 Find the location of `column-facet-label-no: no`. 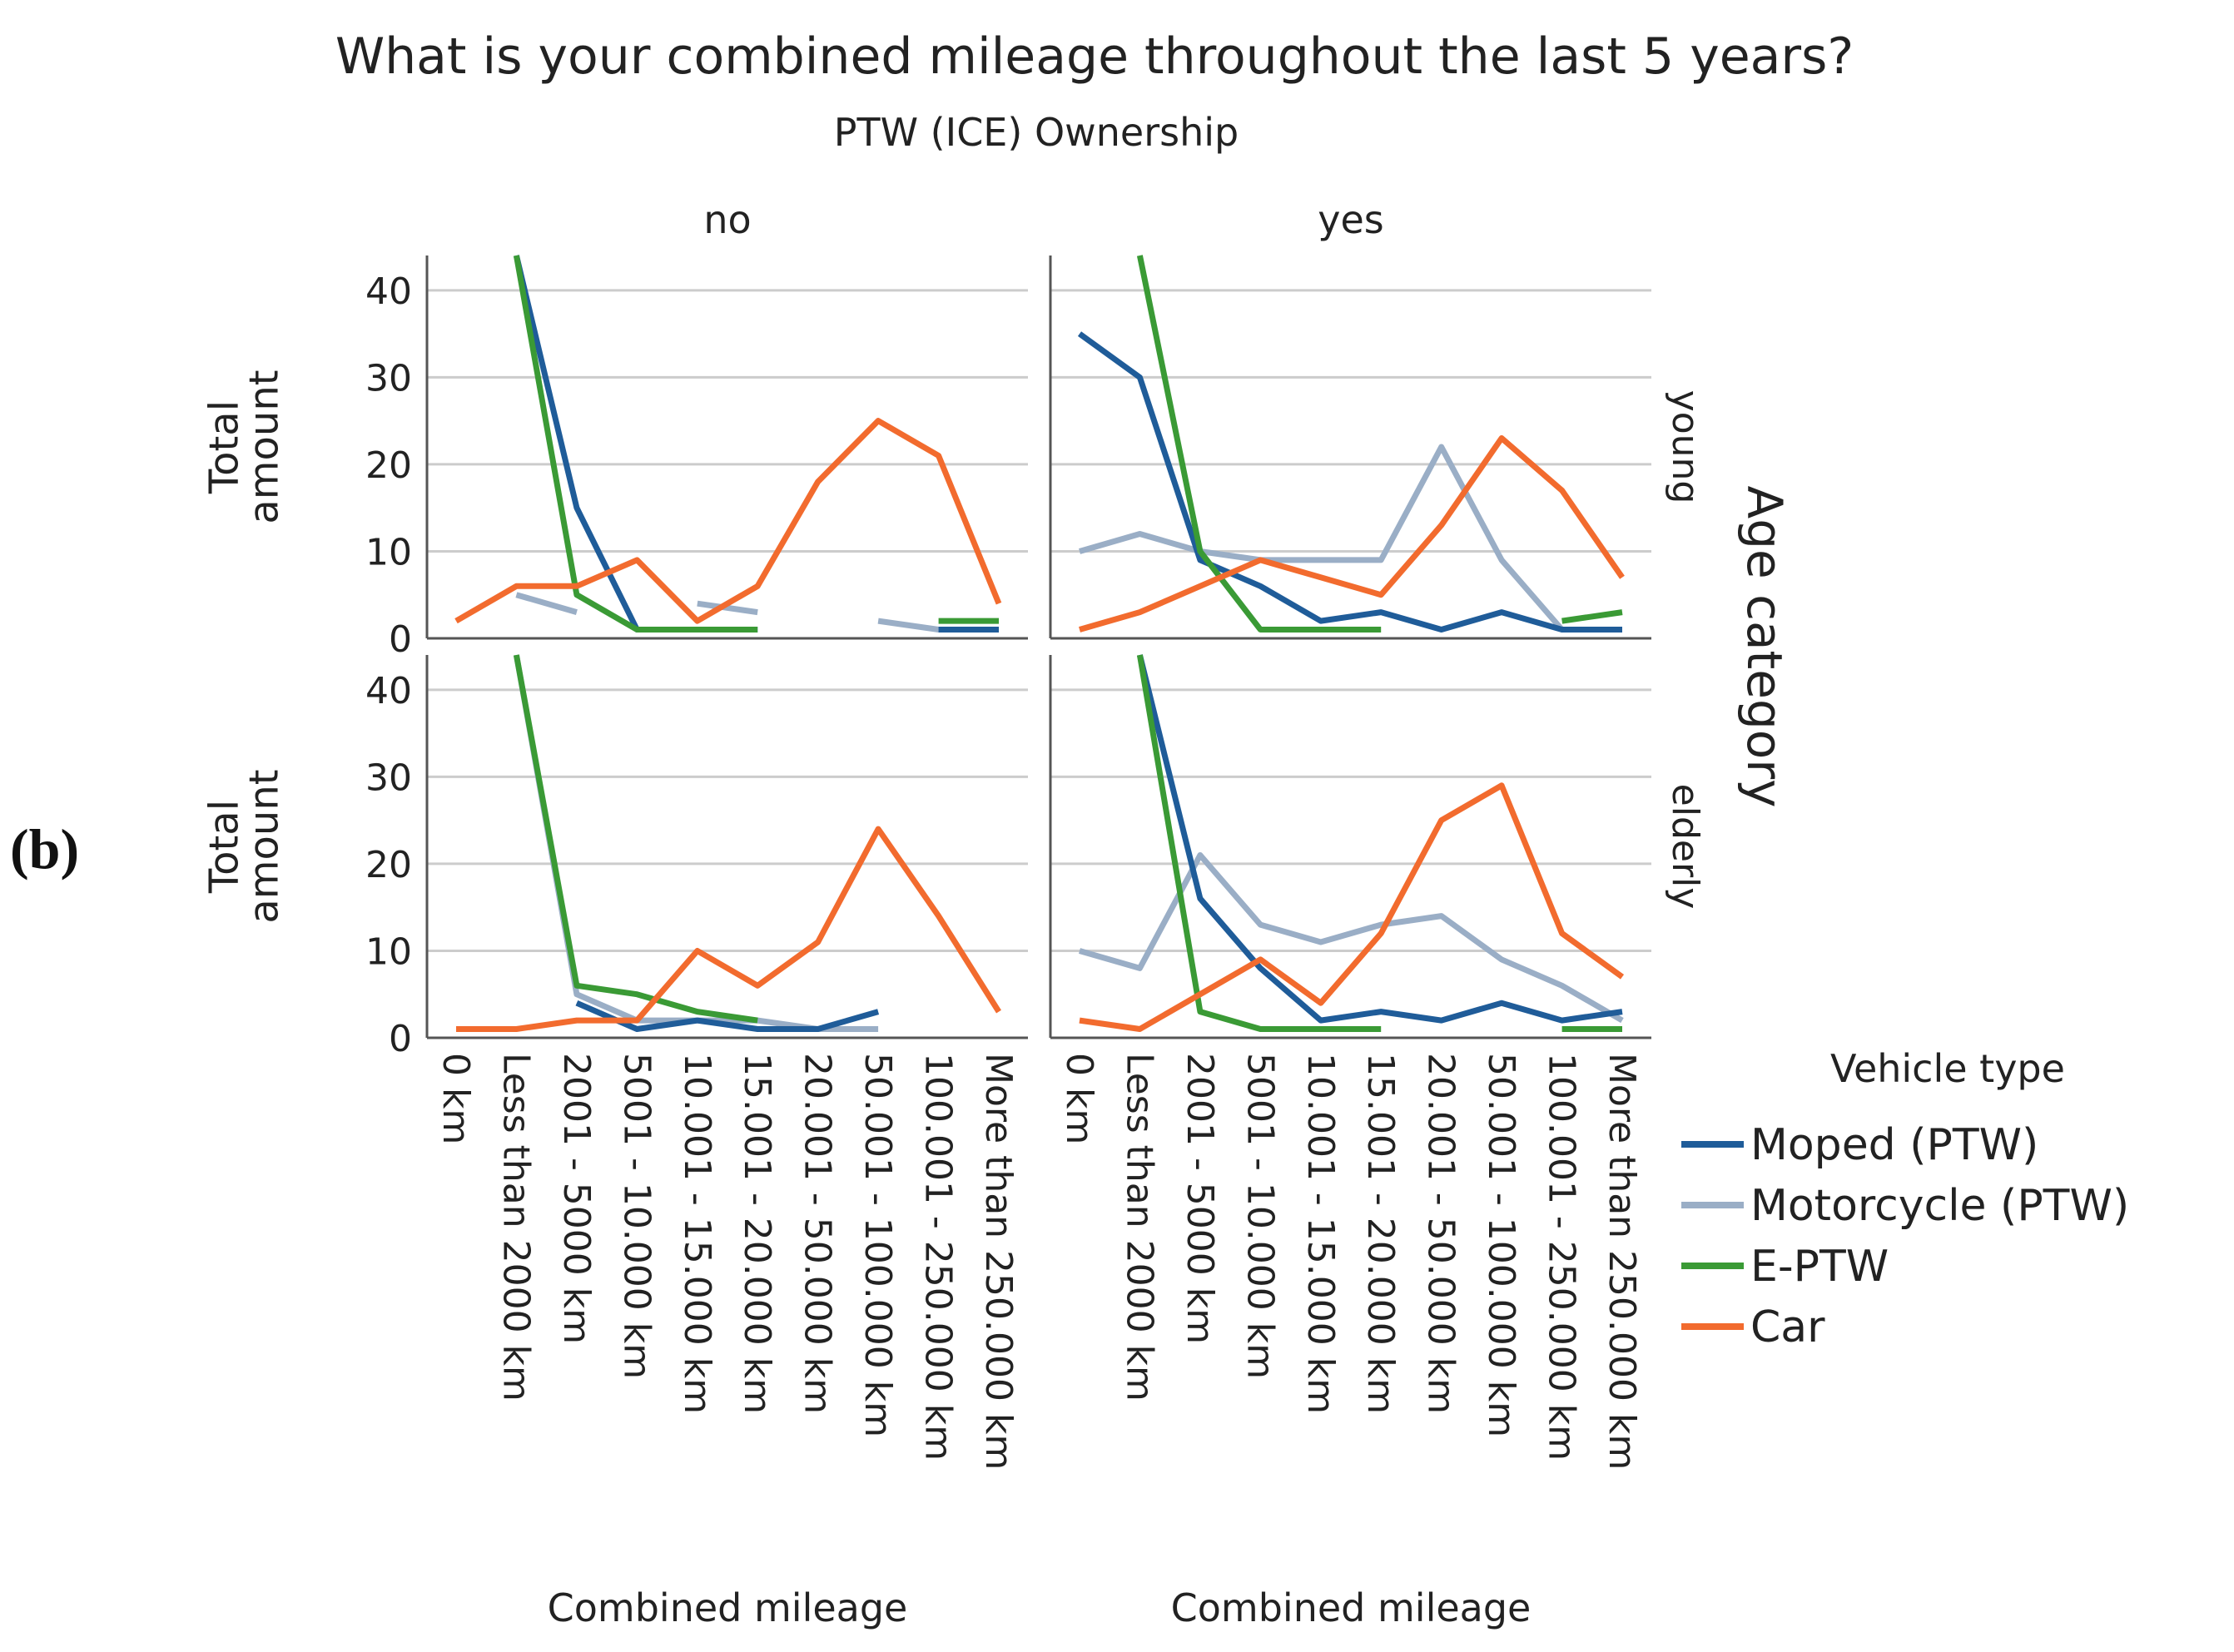

column-facet-label-no: no is located at coordinates (727, 219).